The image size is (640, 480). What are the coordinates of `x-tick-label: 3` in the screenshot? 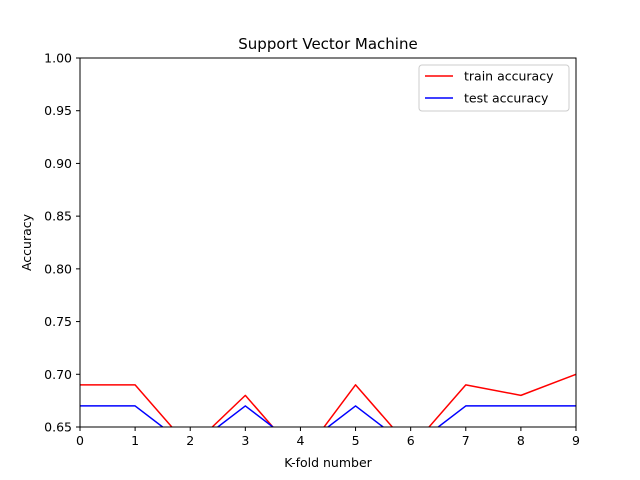 It's located at (245, 440).